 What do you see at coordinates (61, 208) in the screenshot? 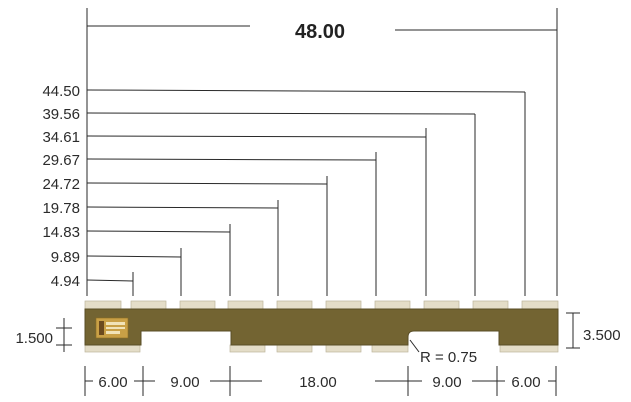
I see `tab-label-19-78: 19.78` at bounding box center [61, 208].